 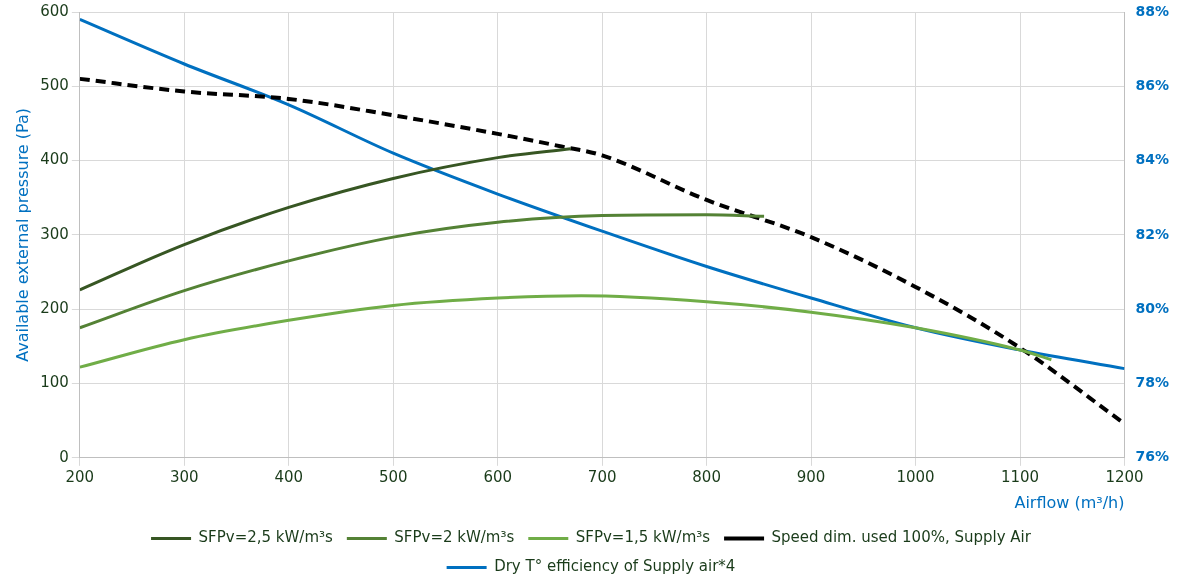 What do you see at coordinates (643, 537) in the screenshot?
I see `legend-label: SFPv=1,5 kW/m³s` at bounding box center [643, 537].